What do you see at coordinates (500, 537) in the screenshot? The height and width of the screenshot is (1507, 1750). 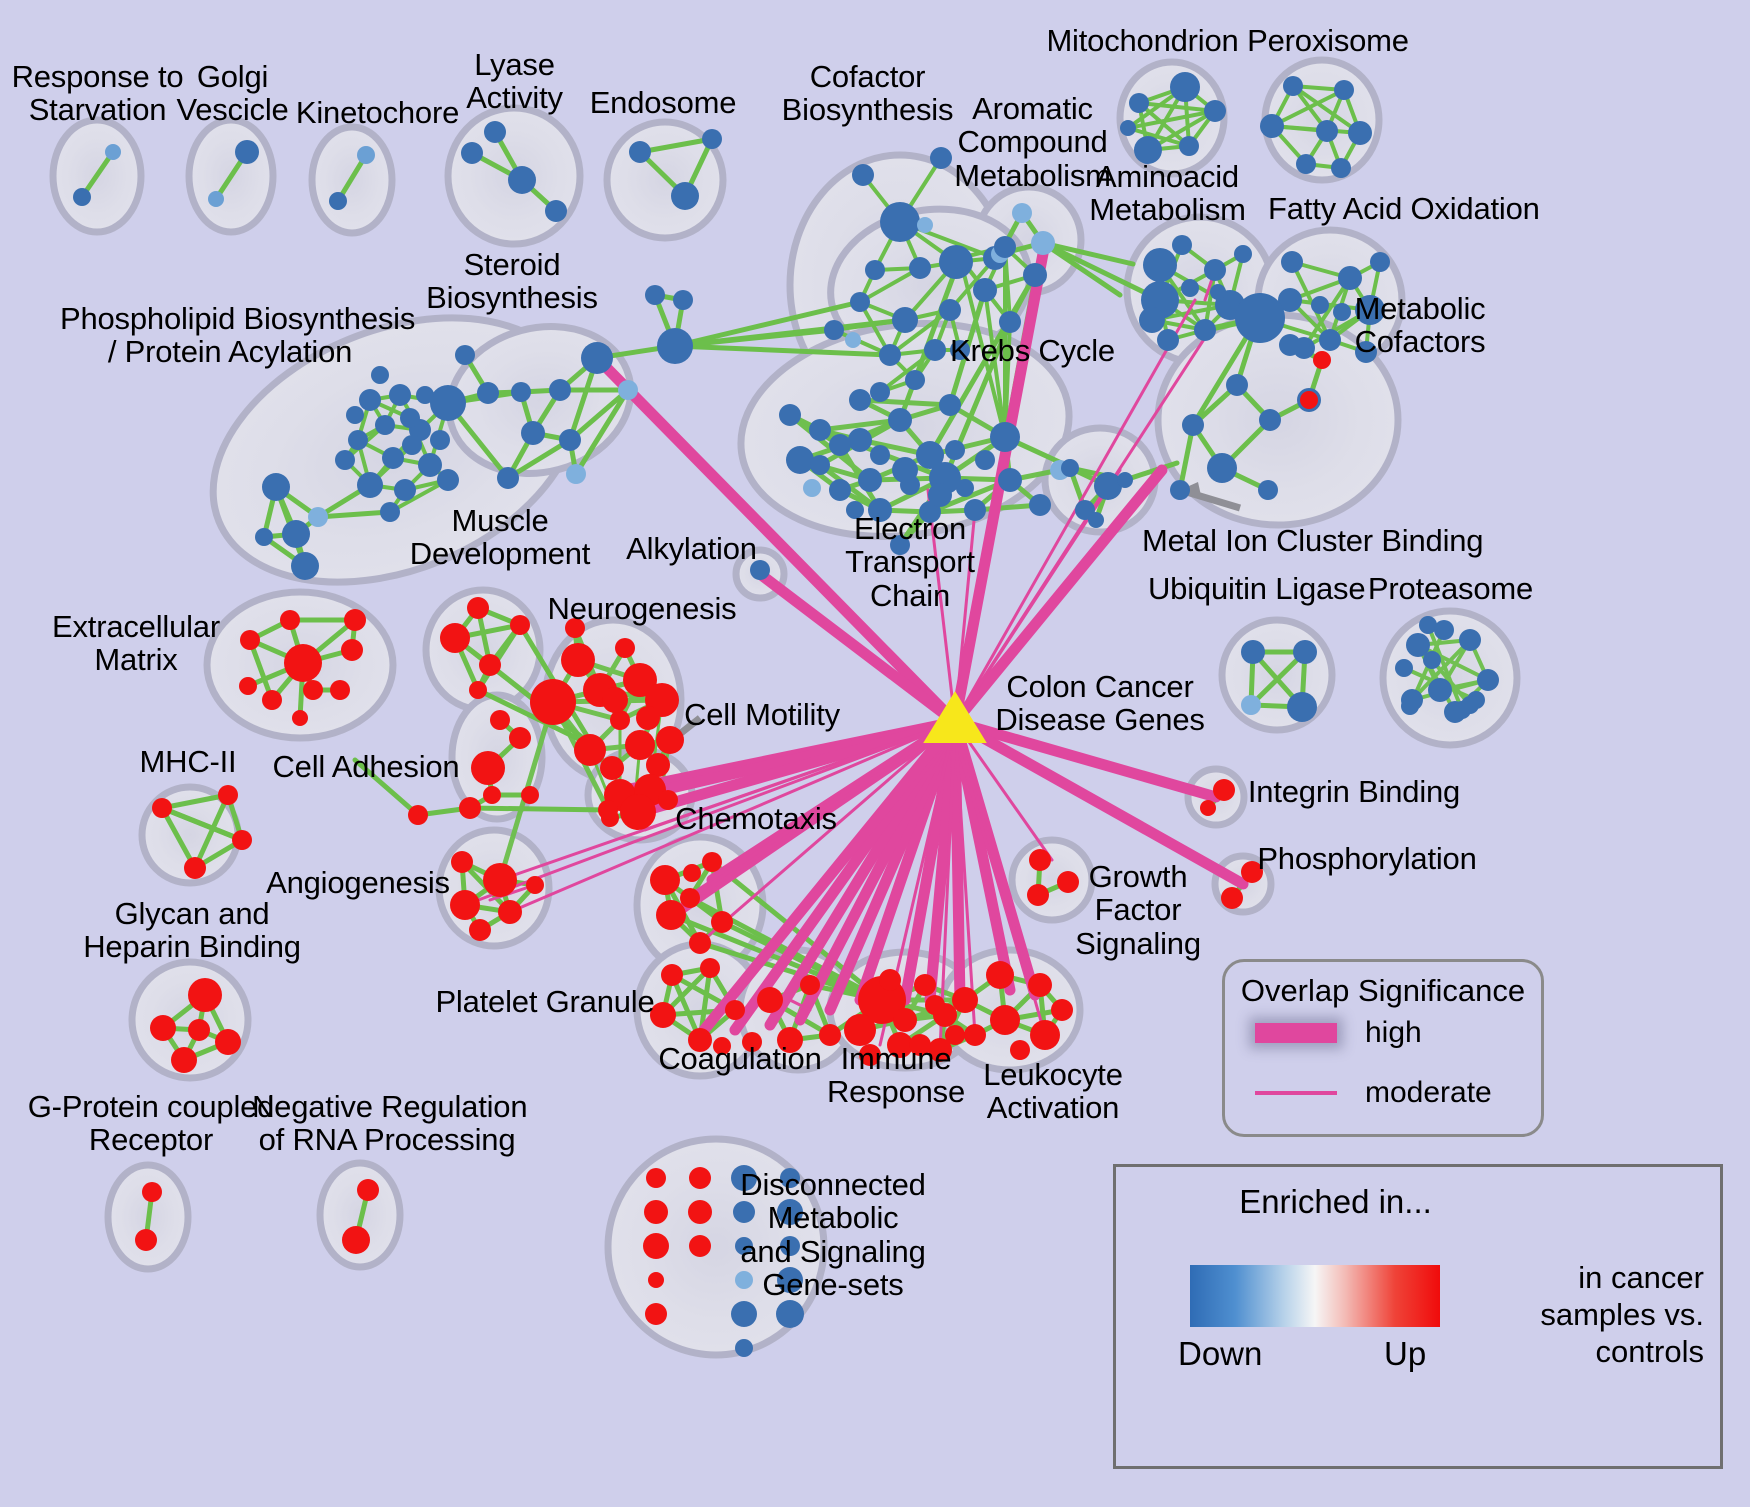 I see `cluster-label-muscle-development: Muscle Development` at bounding box center [500, 537].